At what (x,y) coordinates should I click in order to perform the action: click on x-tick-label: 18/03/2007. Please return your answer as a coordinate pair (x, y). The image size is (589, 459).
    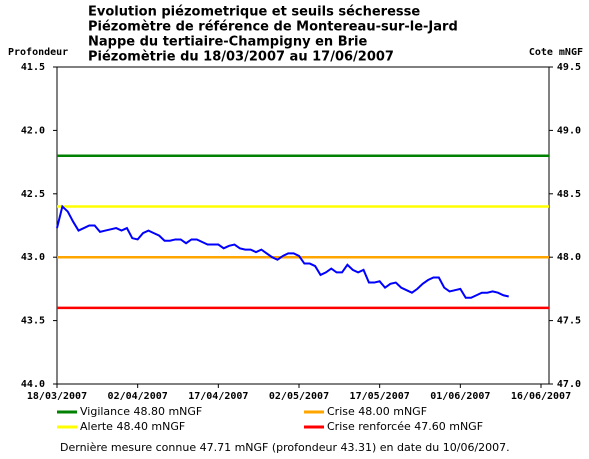
    Looking at the image, I should click on (57, 396).